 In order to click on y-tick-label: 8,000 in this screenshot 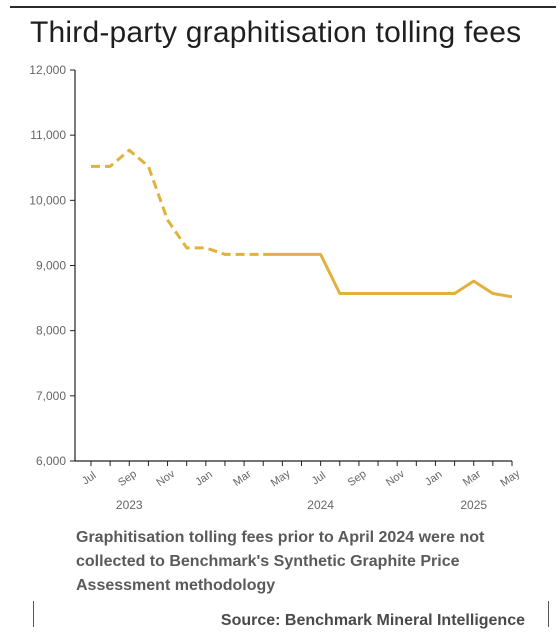, I will do `click(51, 331)`.